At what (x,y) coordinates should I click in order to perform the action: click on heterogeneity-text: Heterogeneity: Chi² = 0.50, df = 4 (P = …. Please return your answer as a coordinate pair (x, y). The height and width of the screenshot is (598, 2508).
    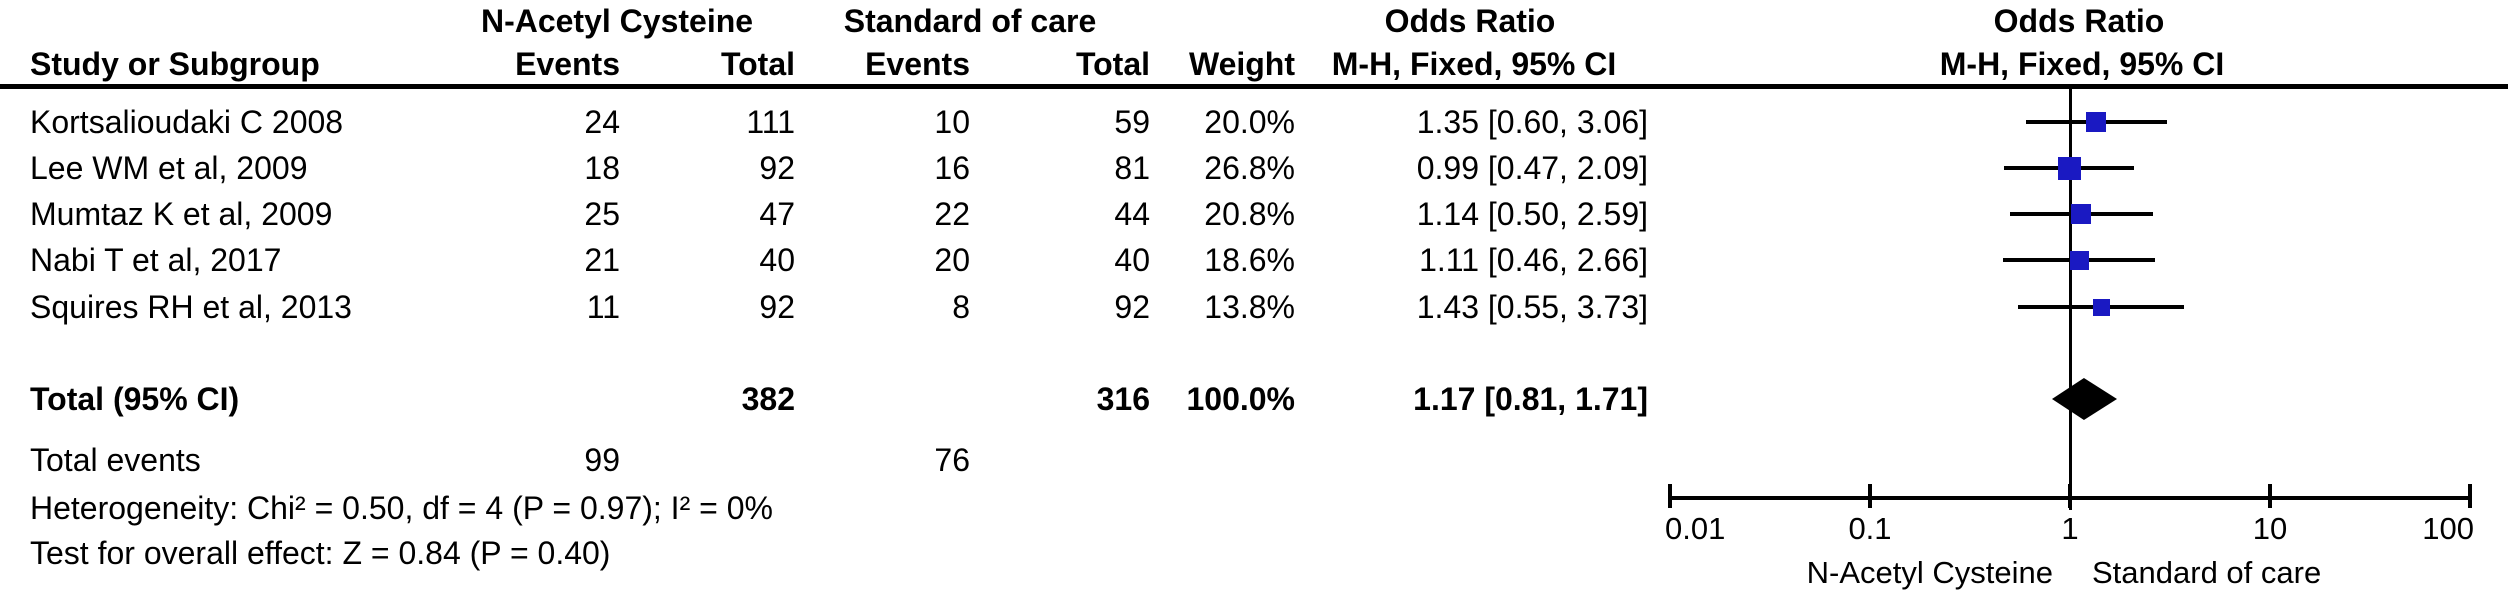
    Looking at the image, I should click on (401, 508).